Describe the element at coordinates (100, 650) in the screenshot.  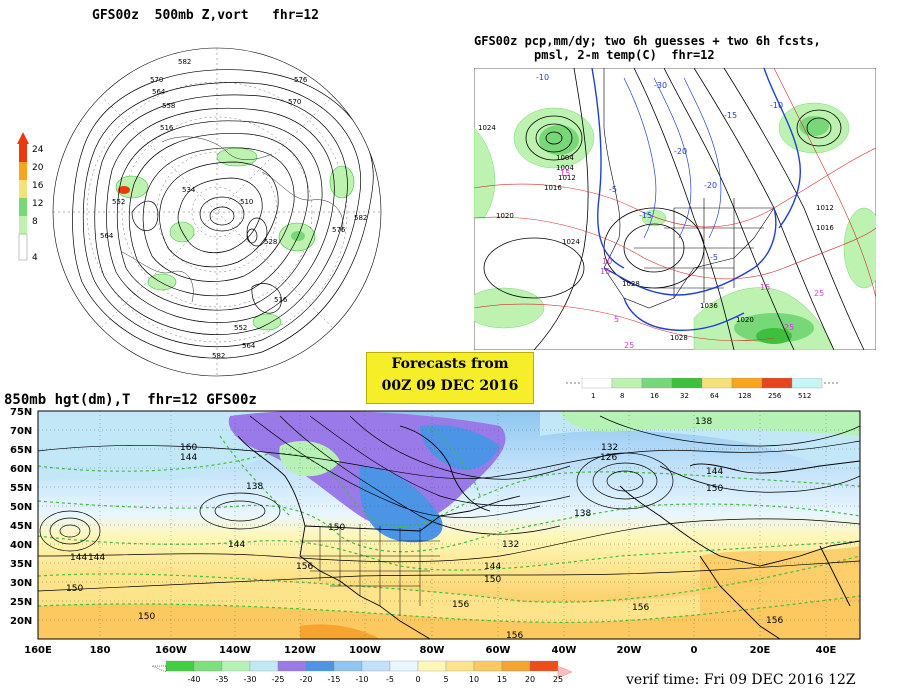
I see `lon-label: 180` at that location.